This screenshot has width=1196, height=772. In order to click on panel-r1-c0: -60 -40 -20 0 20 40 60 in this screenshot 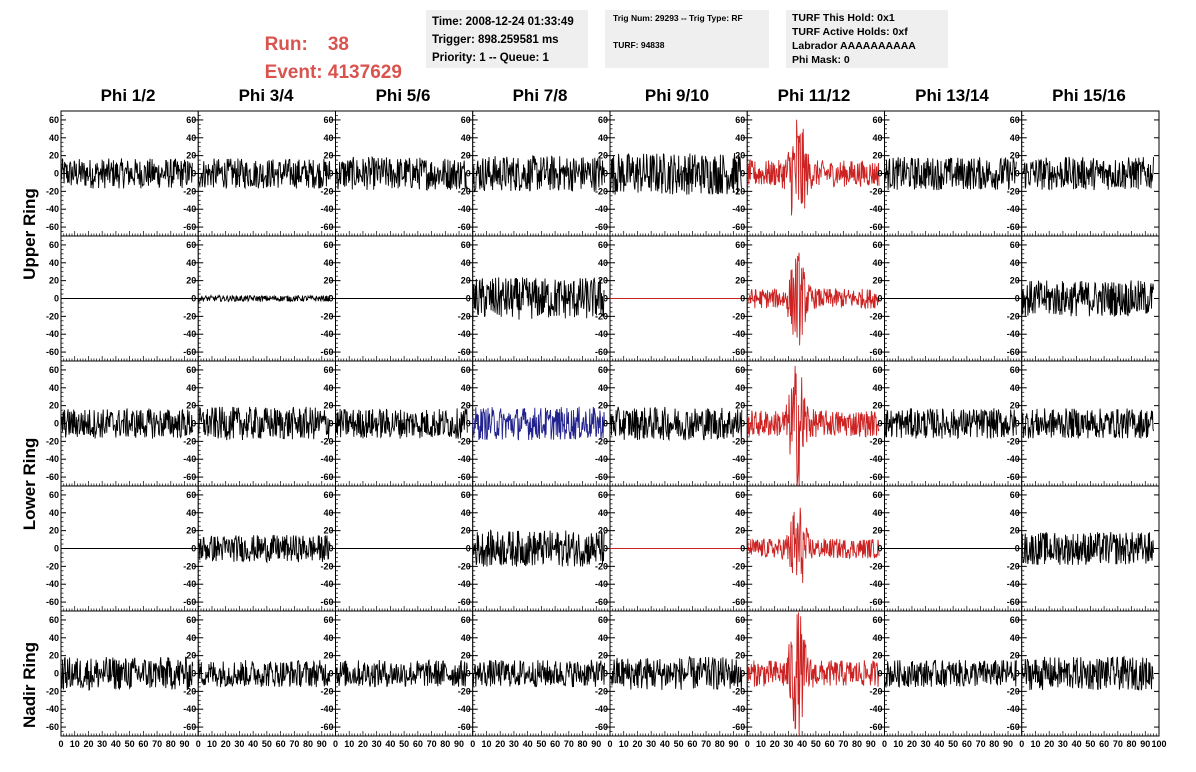, I will do `click(122, 298)`.